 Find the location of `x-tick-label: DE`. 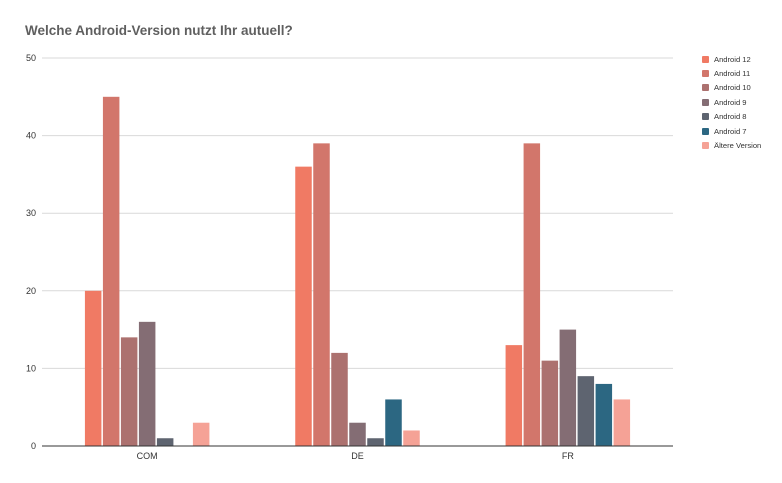

x-tick-label: DE is located at coordinates (357, 456).